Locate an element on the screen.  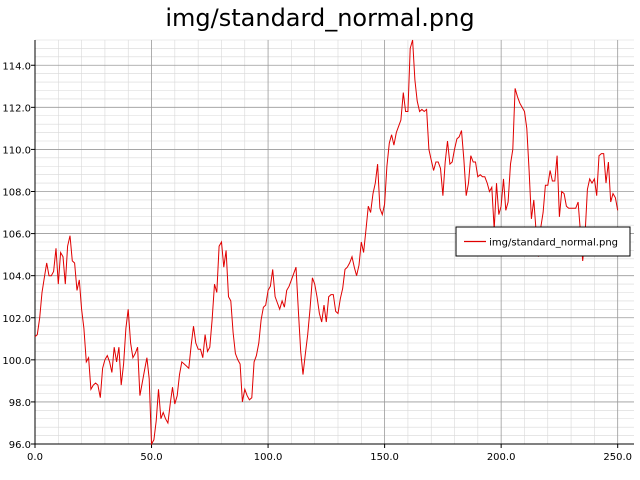
x-tick-label: 200.0 is located at coordinates (501, 457).